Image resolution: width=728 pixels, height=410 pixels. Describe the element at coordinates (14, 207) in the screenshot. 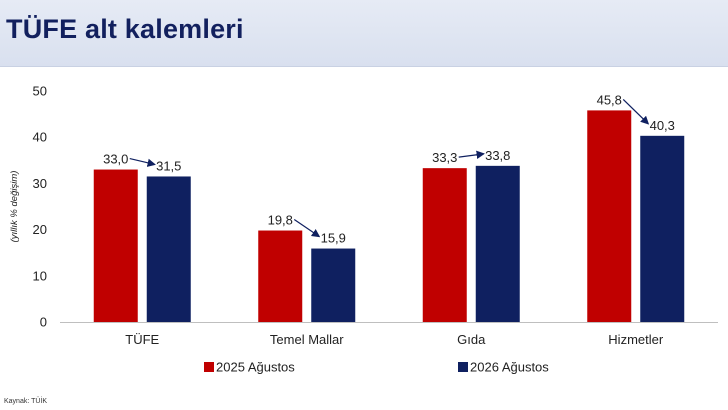

I see `y-axis-label: (yıllık % değişim)` at that location.